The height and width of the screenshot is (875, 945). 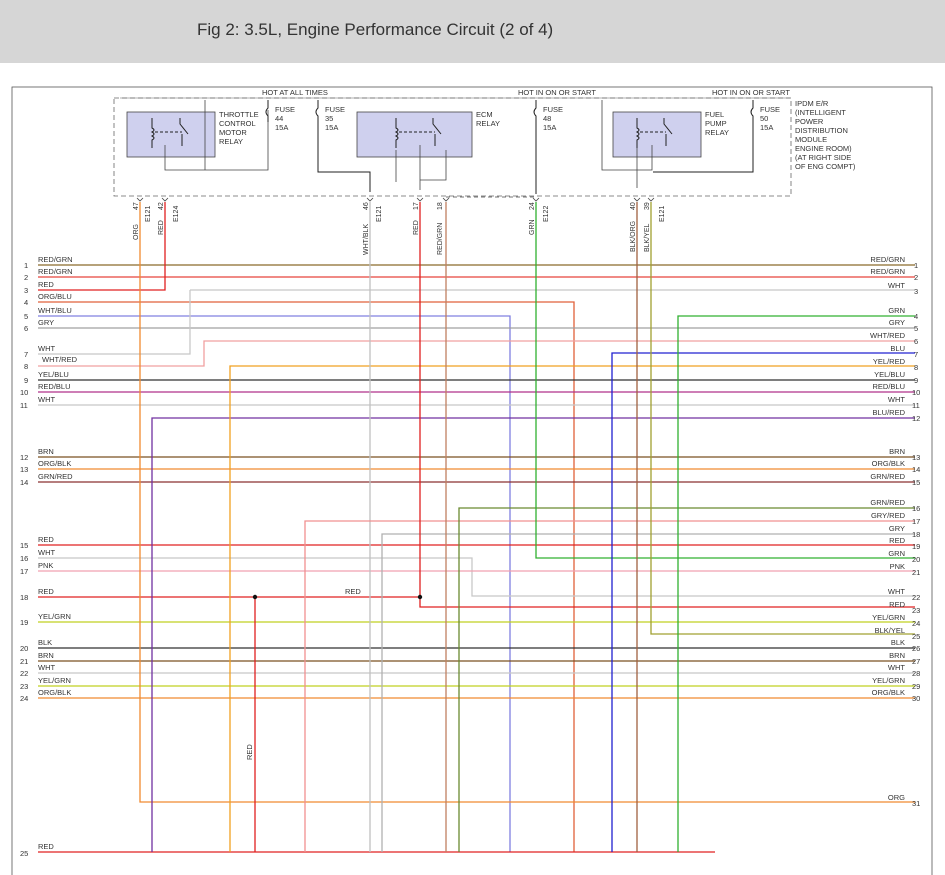 I want to click on left-num: 3, so click(x=26, y=290).